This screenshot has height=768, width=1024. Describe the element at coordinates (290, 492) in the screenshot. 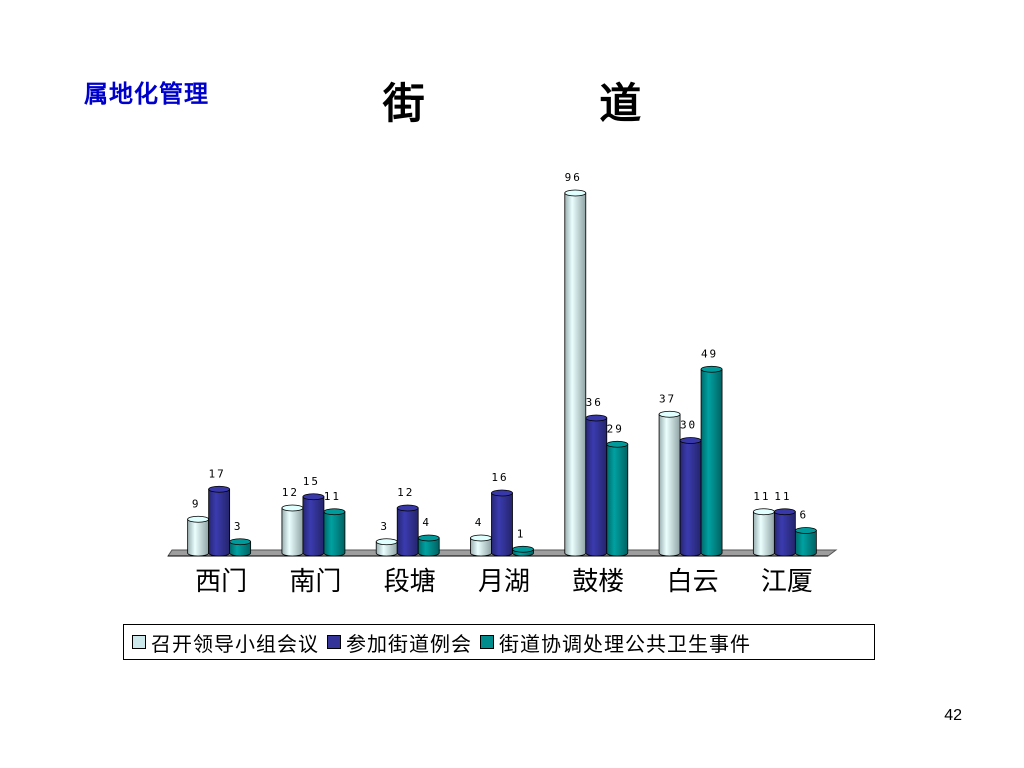

I see `data-label-1-2: 12` at that location.